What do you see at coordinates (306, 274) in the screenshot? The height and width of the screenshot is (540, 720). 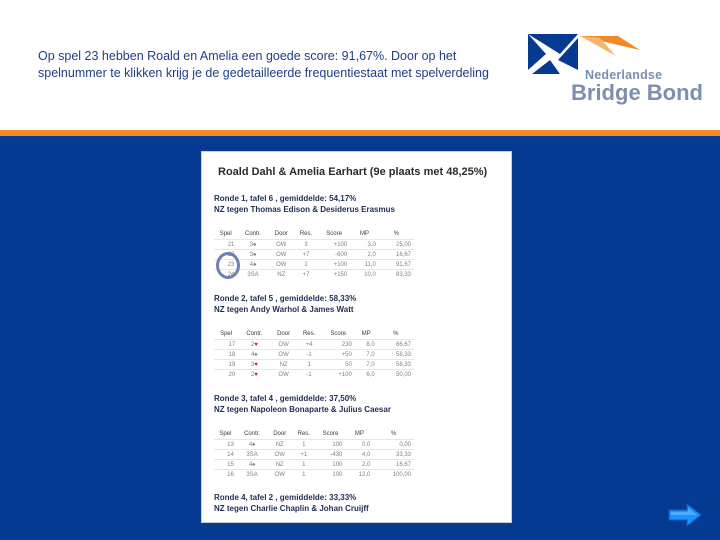 I see `result-cell: +7` at bounding box center [306, 274].